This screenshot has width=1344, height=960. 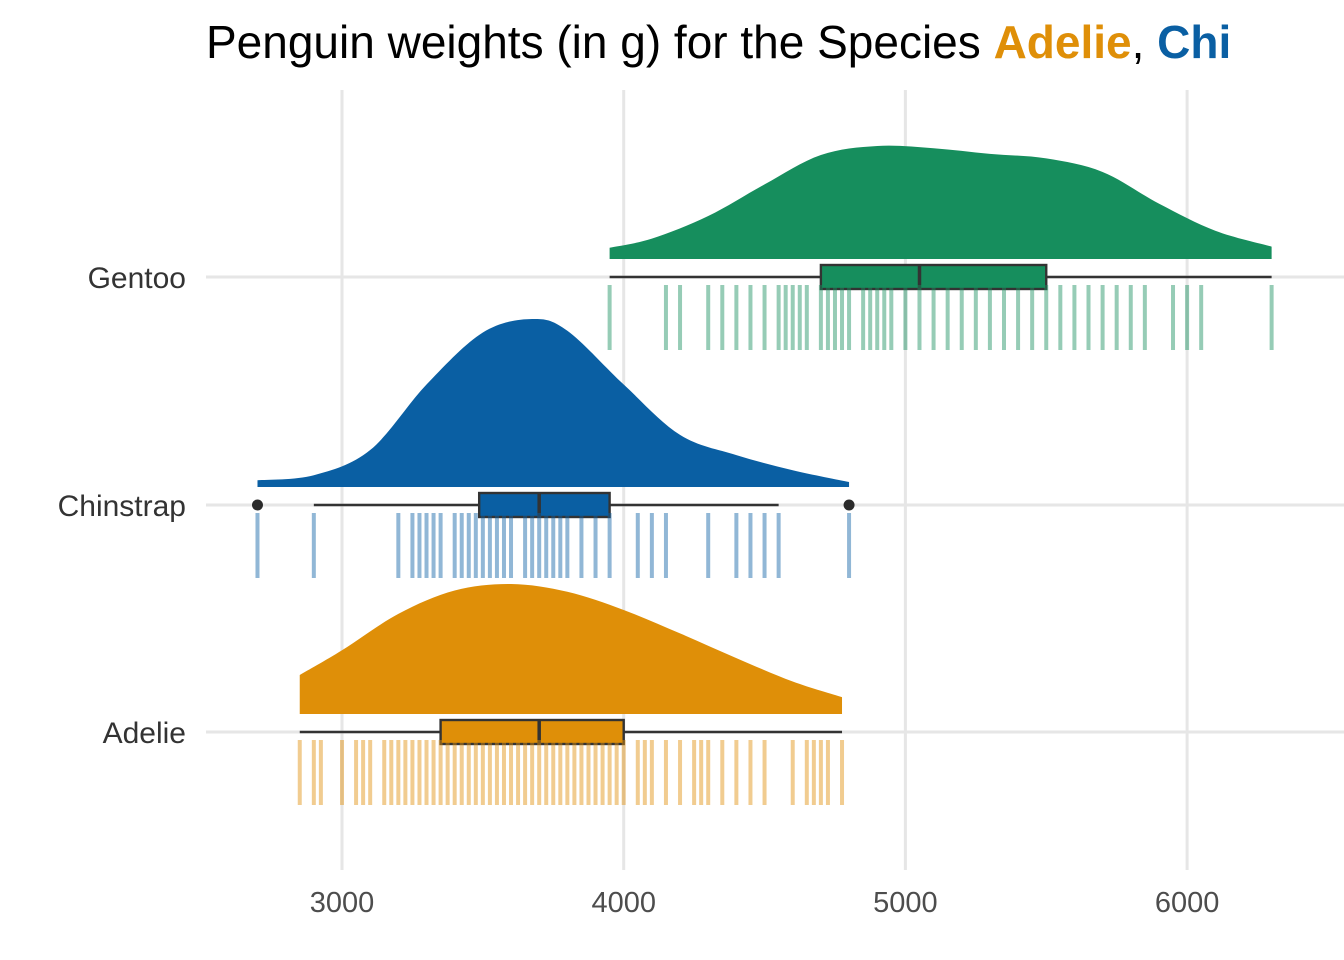 I want to click on x-tick-label-3000: 3000, so click(x=342, y=903).